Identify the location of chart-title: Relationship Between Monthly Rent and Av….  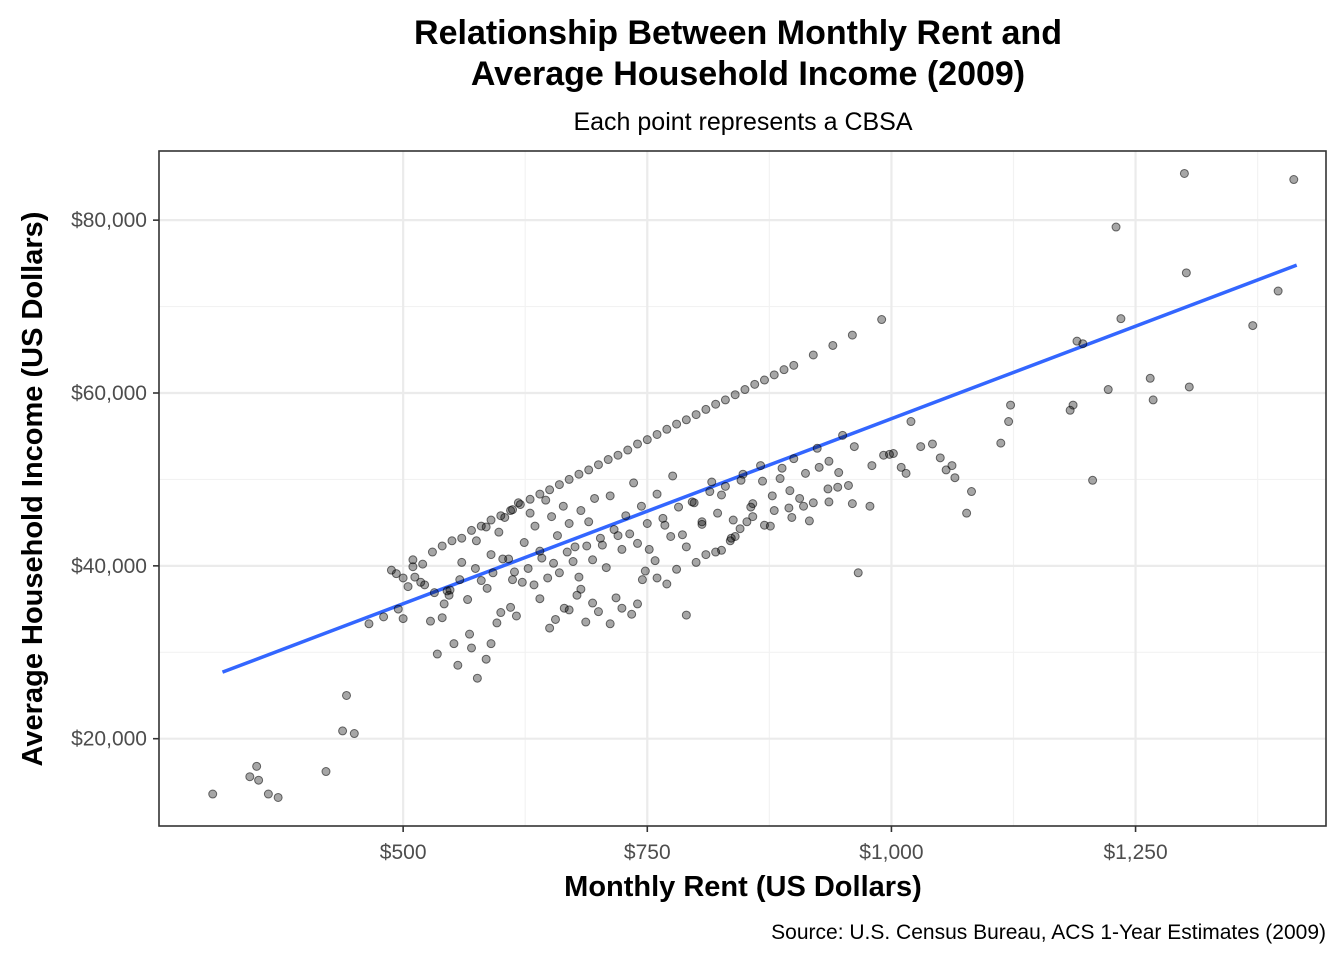
(738, 53).